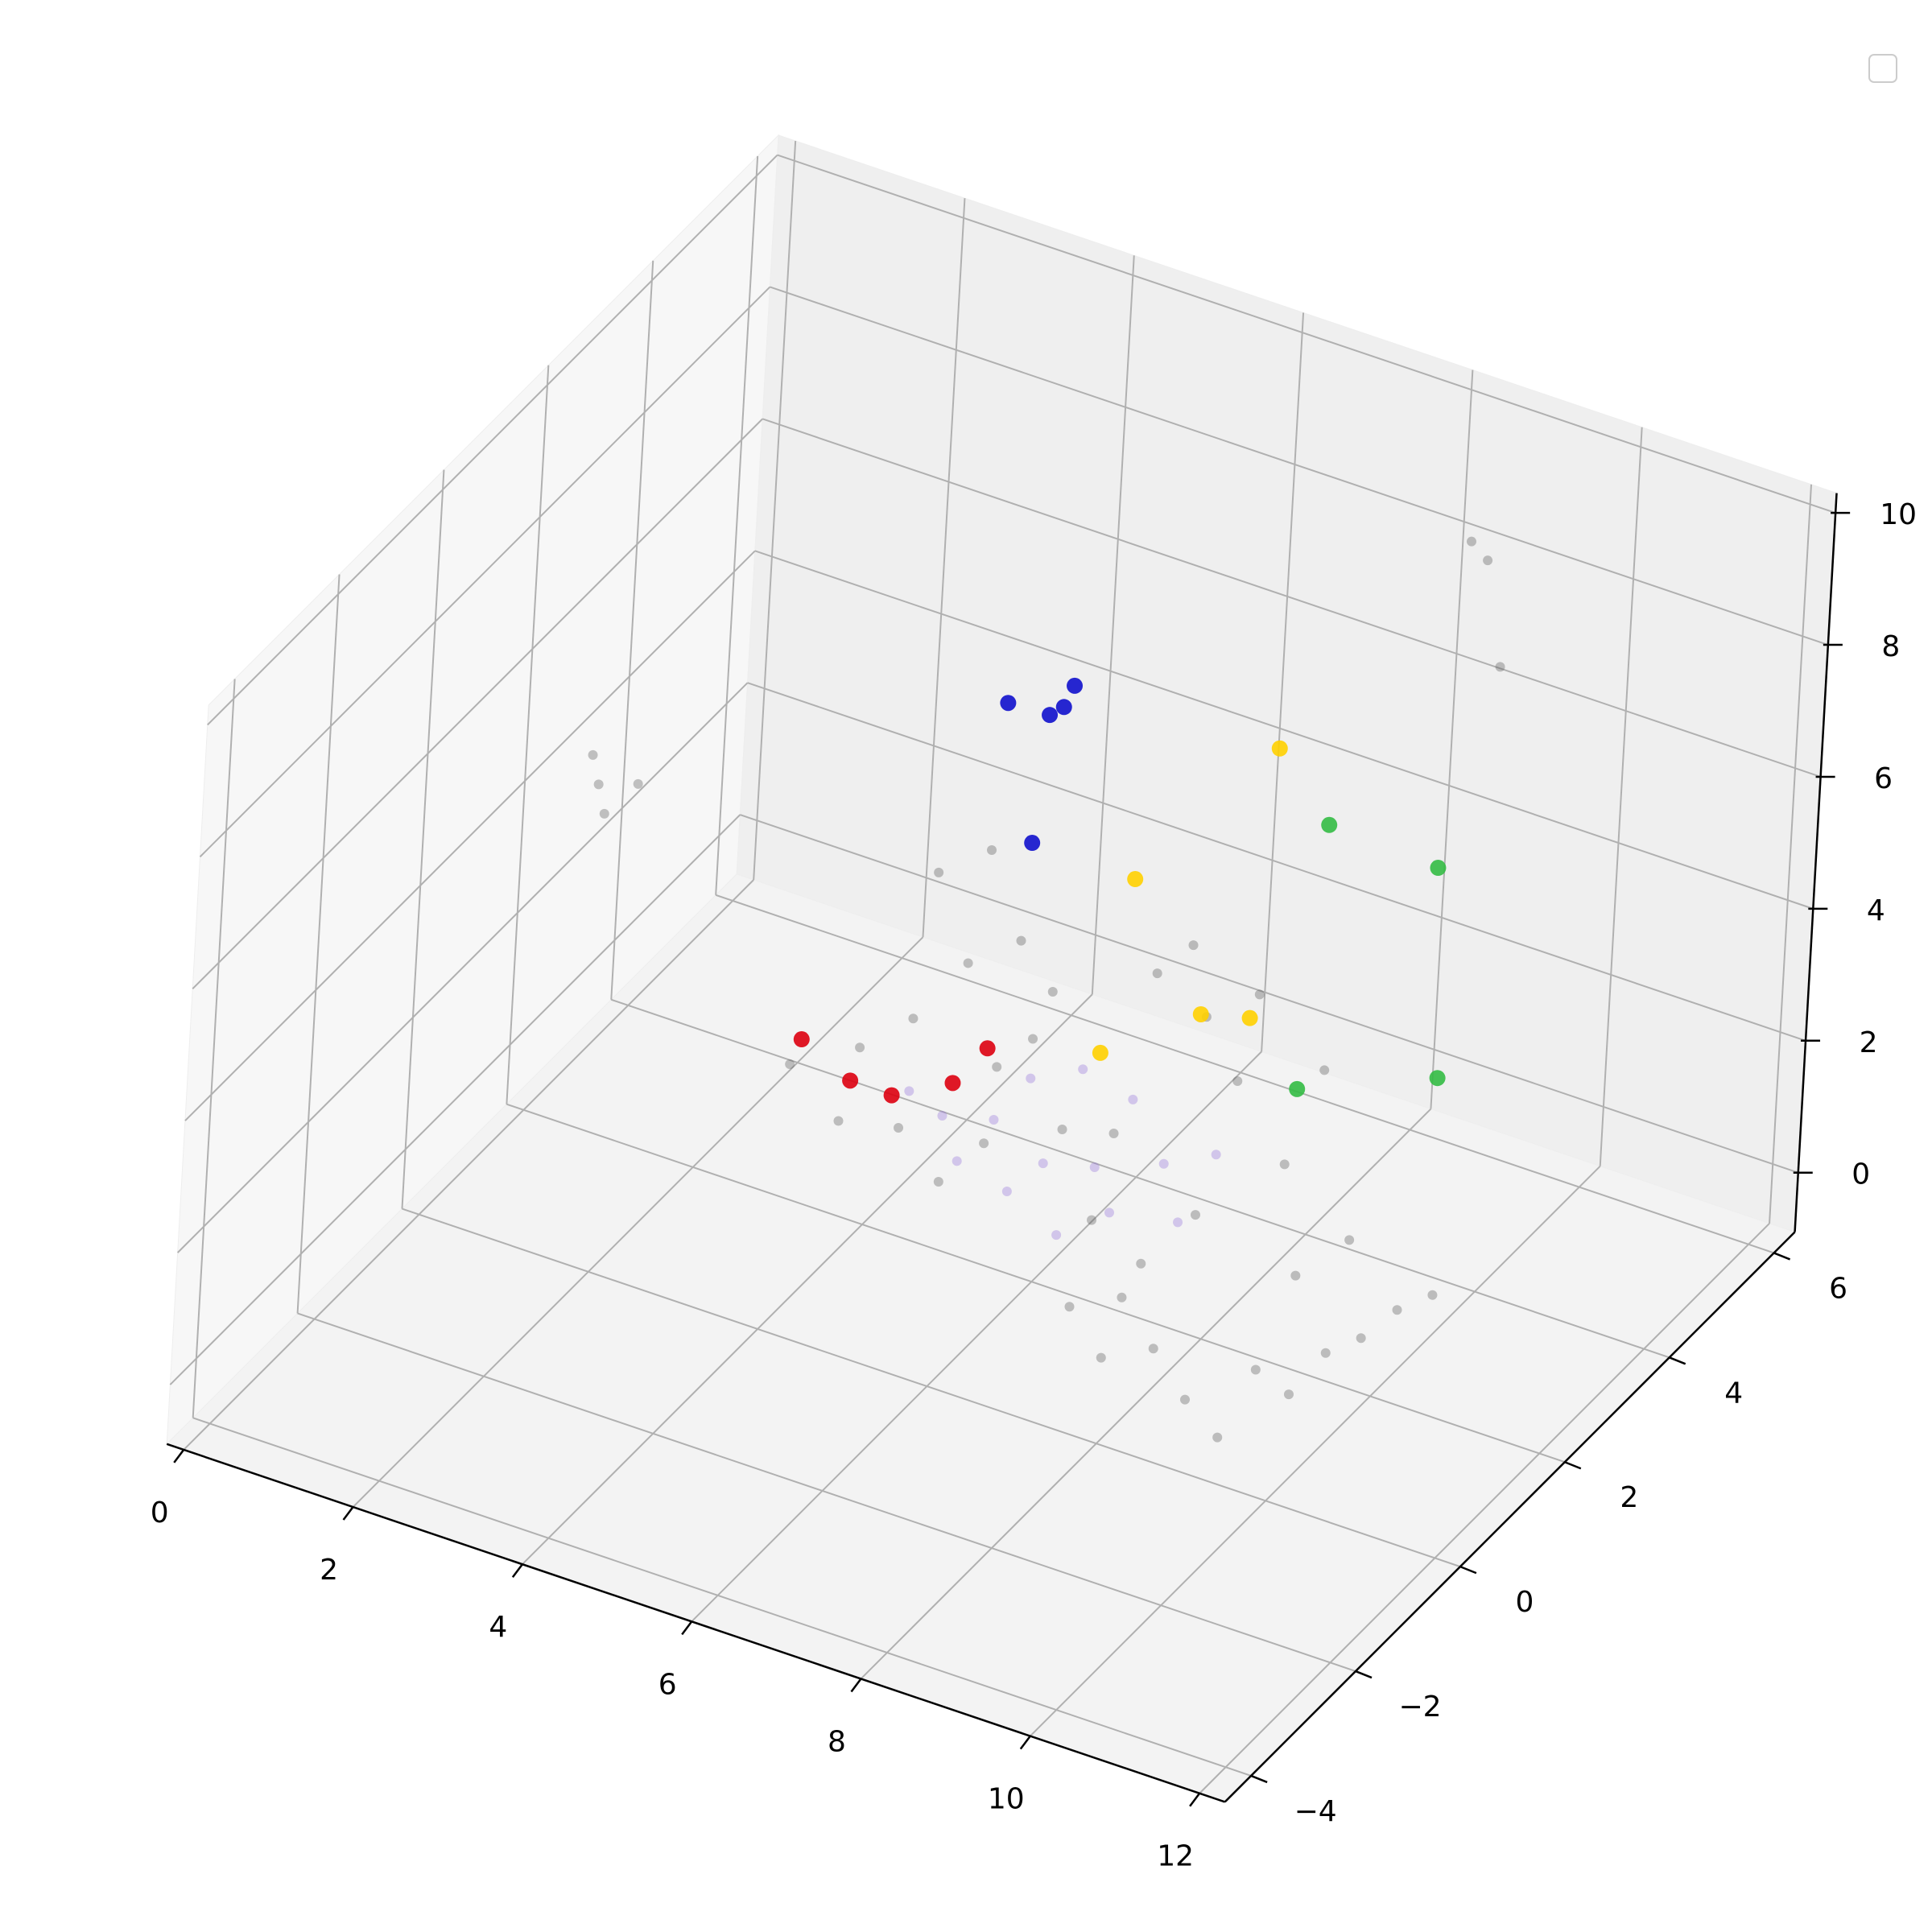  What do you see at coordinates (1419, 1707) in the screenshot?
I see `y-tick-label: −2` at bounding box center [1419, 1707].